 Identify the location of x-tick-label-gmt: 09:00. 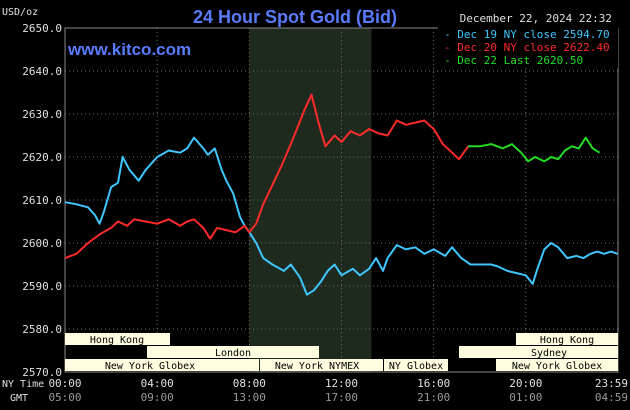
(157, 397).